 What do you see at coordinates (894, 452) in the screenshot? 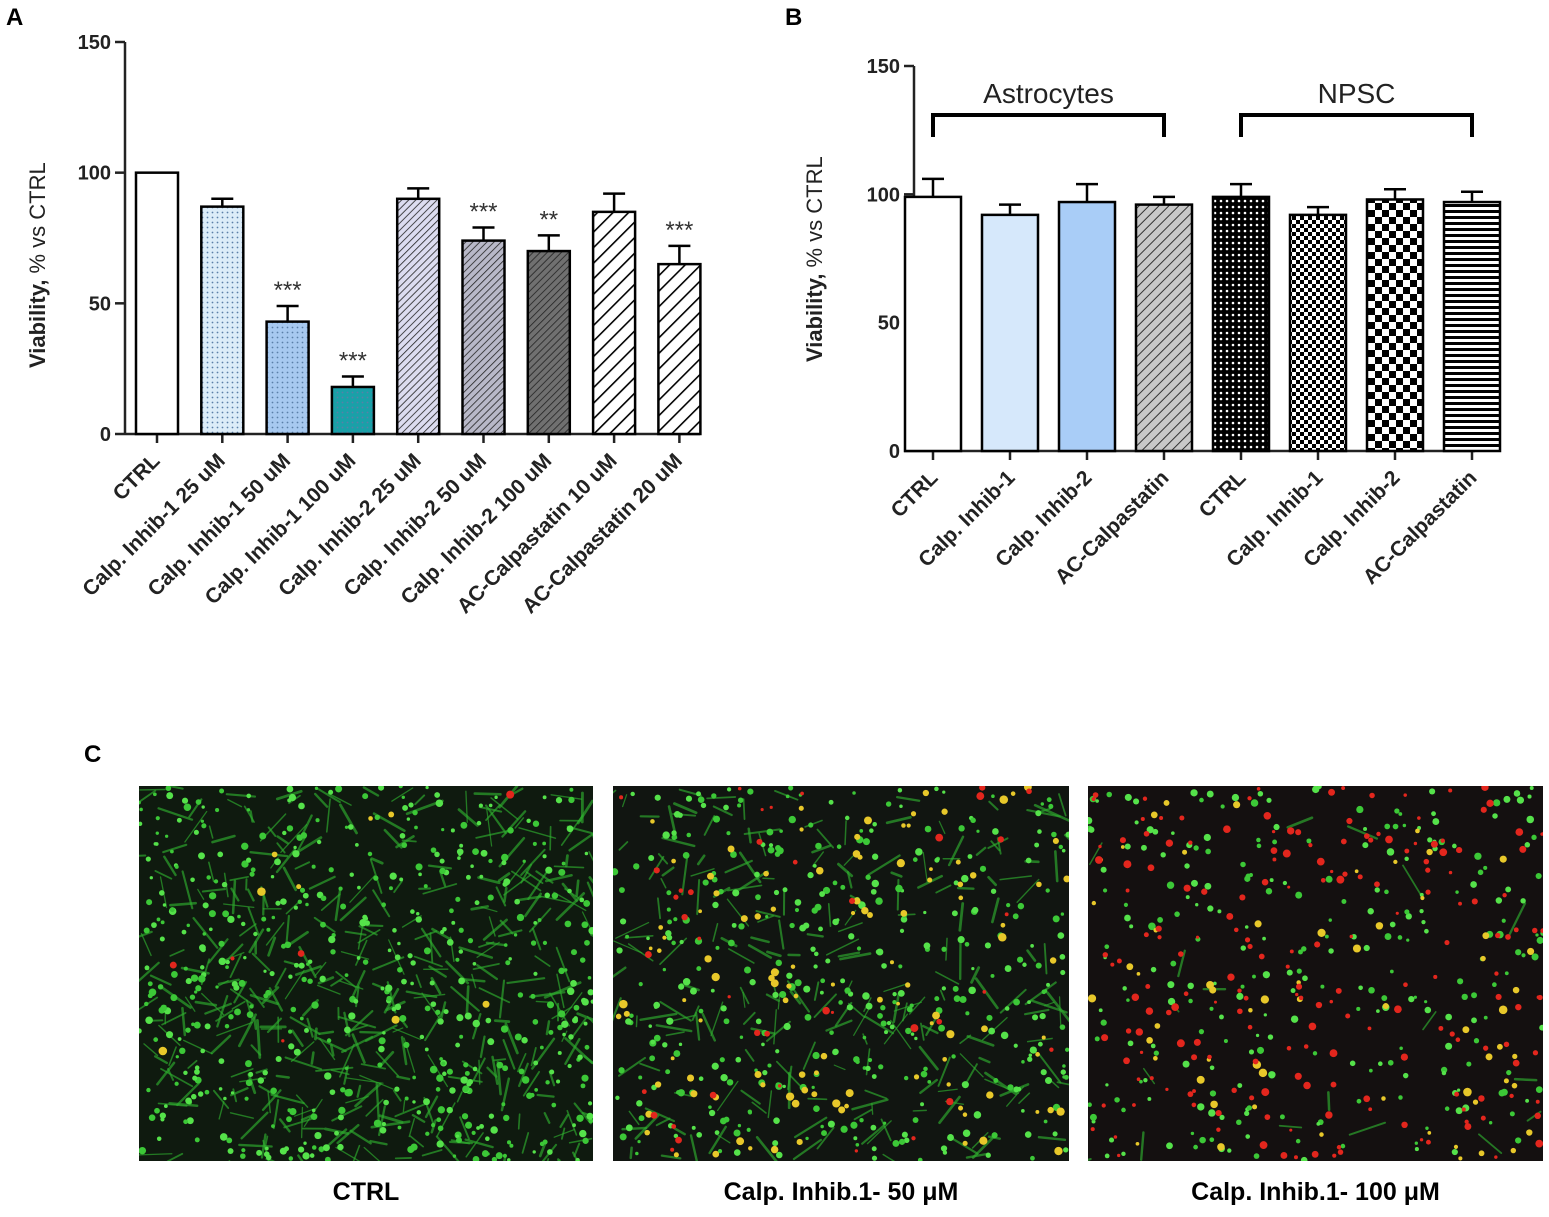
I see `y-tick-label: 0` at bounding box center [894, 452].